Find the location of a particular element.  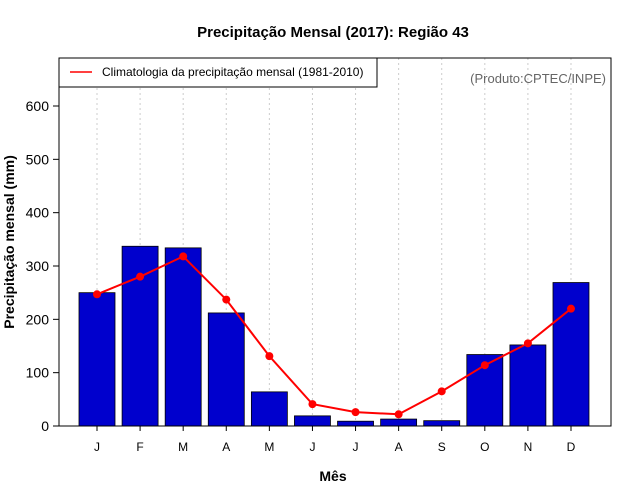

x-tick-label: O is located at coordinates (484, 447).